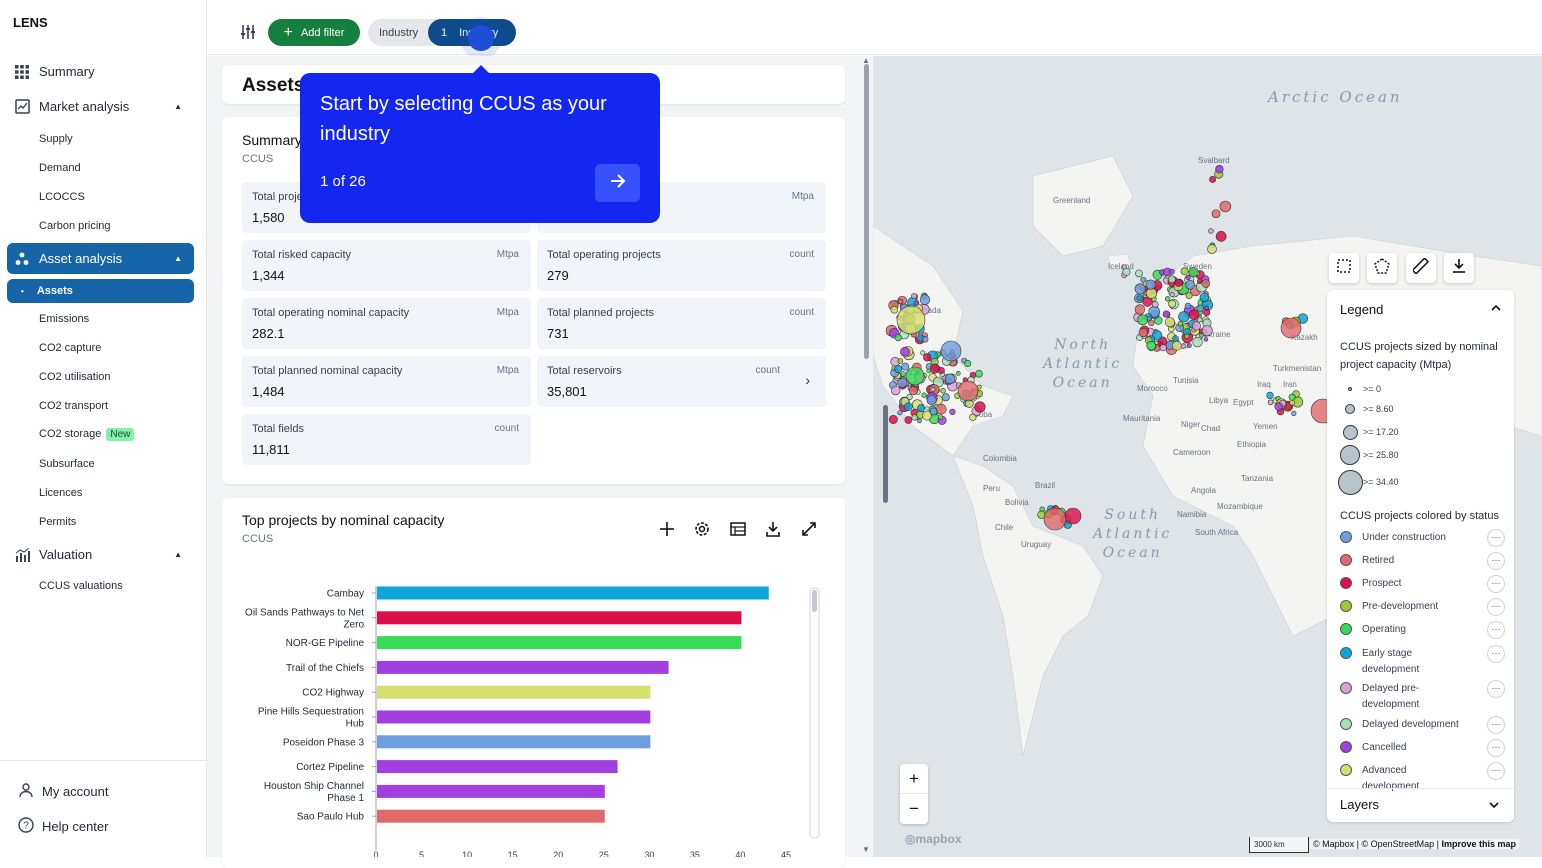 Image resolution: width=1542 pixels, height=868 pixels. What do you see at coordinates (807, 380) in the screenshot?
I see `chevron-right-icon: ›` at bounding box center [807, 380].